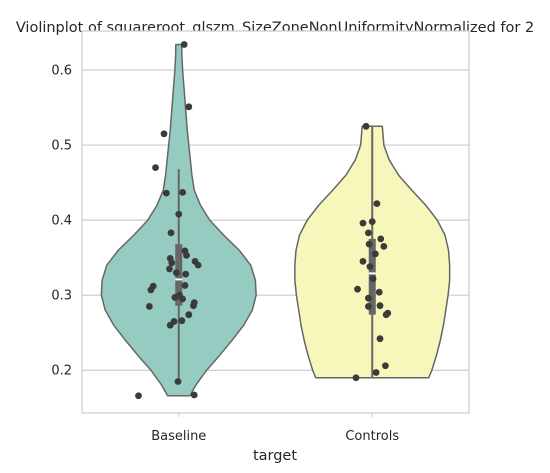 The width and height of the screenshot is (550, 473). Describe the element at coordinates (61, 371) in the screenshot. I see `y-tick-label: 0.2` at that location.